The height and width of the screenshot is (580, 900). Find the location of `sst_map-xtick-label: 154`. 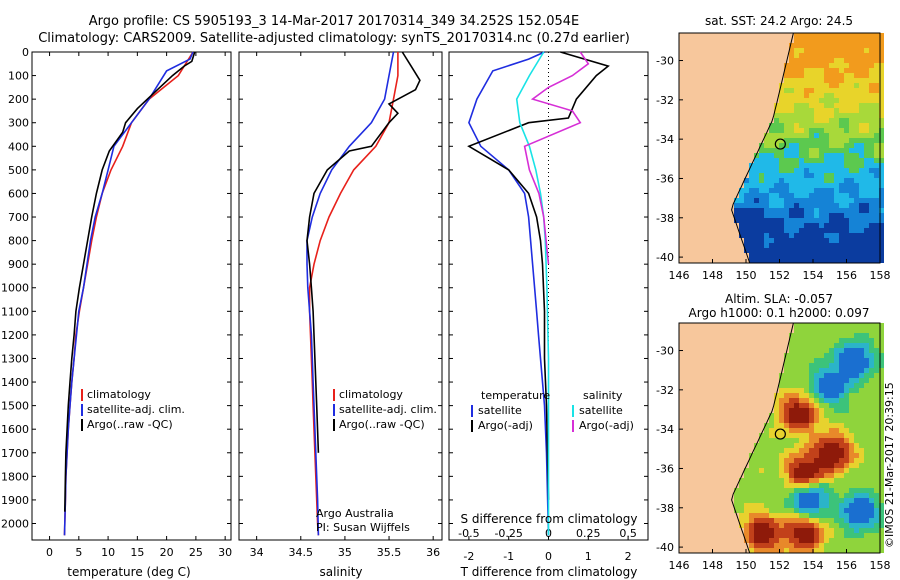

sst_map-xtick-label: 154 is located at coordinates (813, 275).